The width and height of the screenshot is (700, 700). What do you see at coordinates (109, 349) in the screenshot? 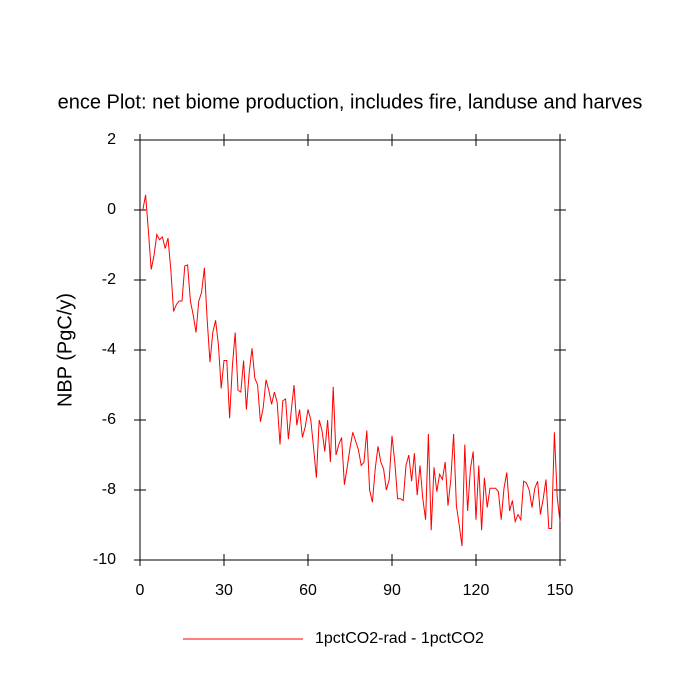
I see `y-tick-label: -4` at bounding box center [109, 349].